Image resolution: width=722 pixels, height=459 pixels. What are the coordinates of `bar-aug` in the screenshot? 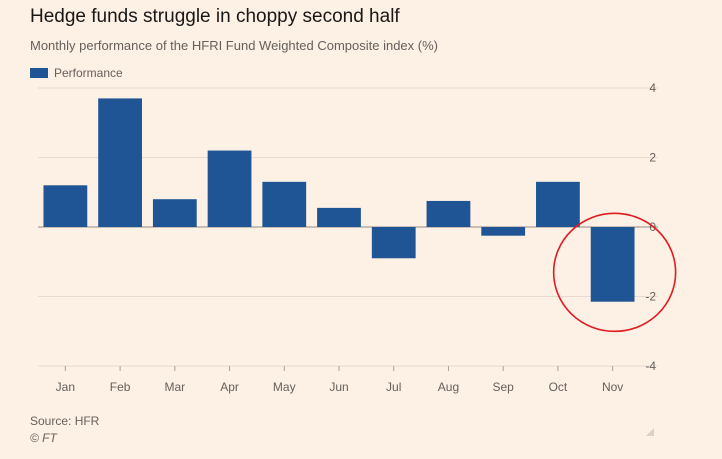 It's located at (448, 213).